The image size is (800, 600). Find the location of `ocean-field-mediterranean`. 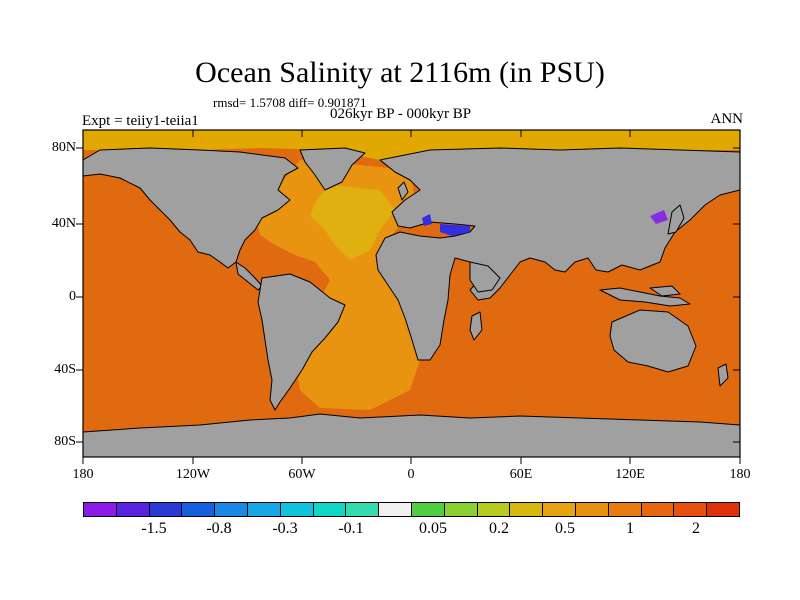

ocean-field-mediterranean is located at coordinates (446, 225).